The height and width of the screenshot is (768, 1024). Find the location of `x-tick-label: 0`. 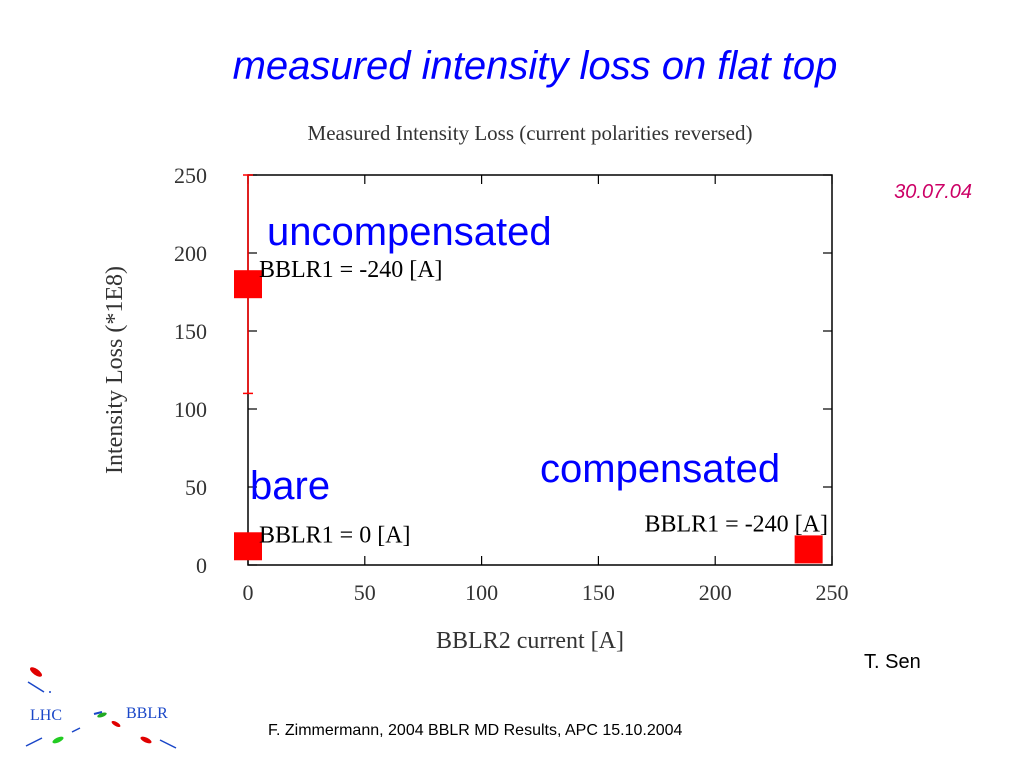

x-tick-label: 0 is located at coordinates (248, 592).